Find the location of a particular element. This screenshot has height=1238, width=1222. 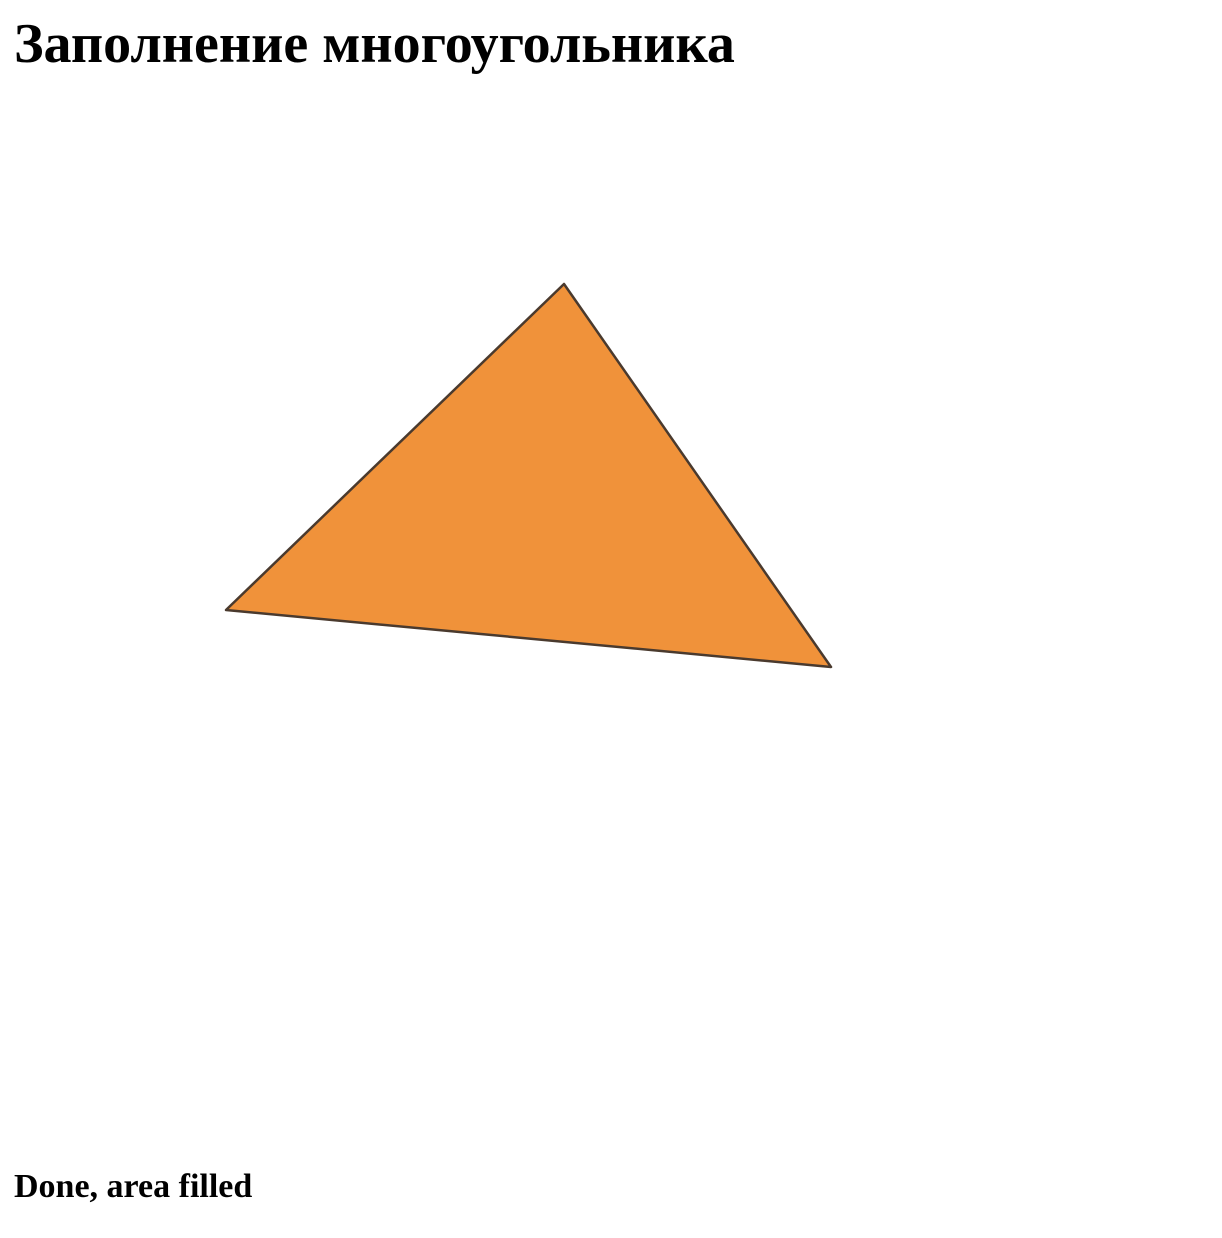

status-text: Done, area filled is located at coordinates (133, 1186).